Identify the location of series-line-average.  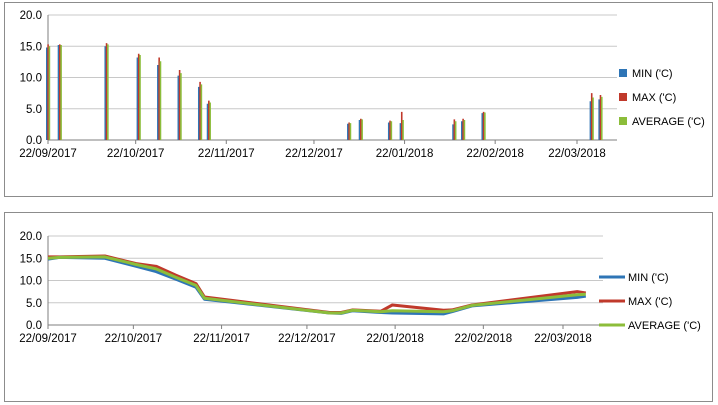
(316, 285).